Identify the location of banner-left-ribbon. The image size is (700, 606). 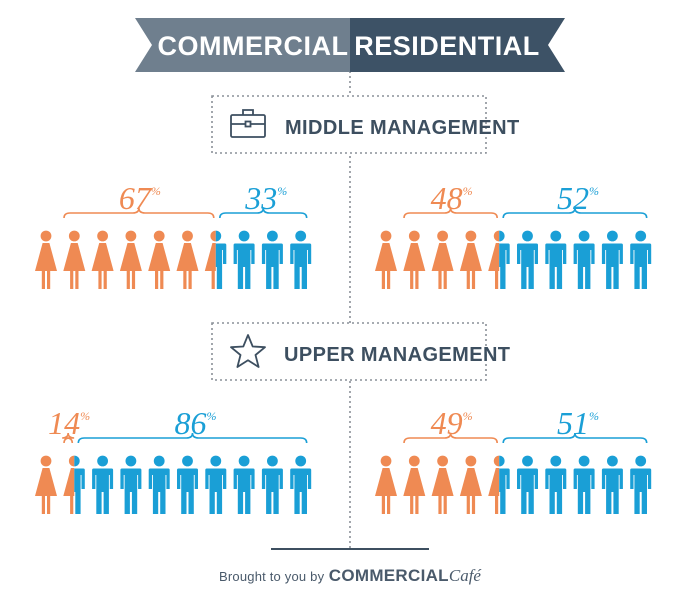
(242, 45).